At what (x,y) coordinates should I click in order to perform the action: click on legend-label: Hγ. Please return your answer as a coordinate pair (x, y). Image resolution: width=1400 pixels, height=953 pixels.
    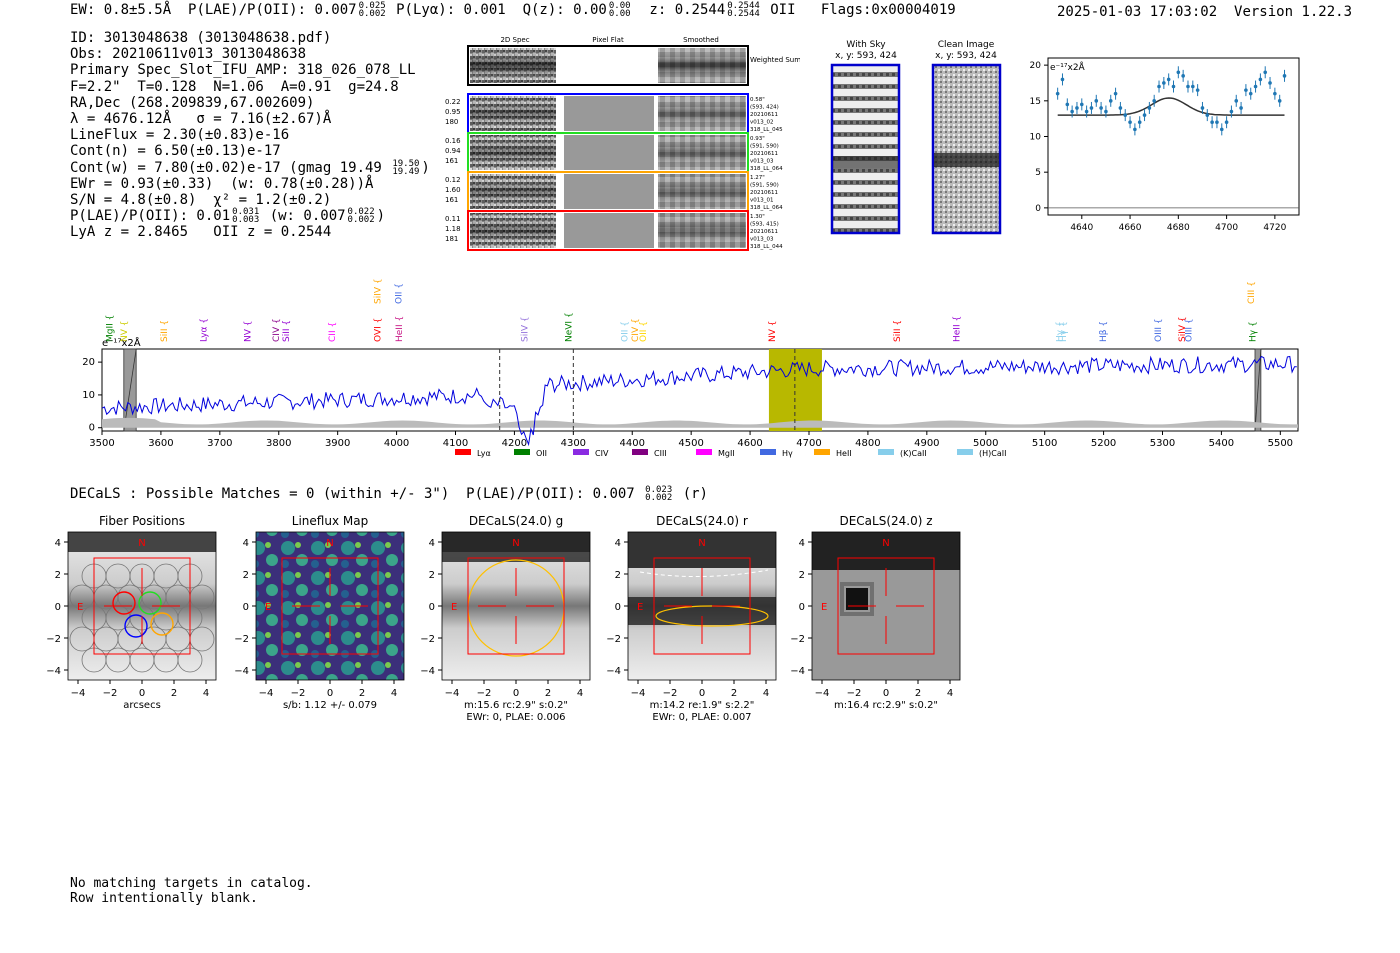
    Looking at the image, I should click on (787, 453).